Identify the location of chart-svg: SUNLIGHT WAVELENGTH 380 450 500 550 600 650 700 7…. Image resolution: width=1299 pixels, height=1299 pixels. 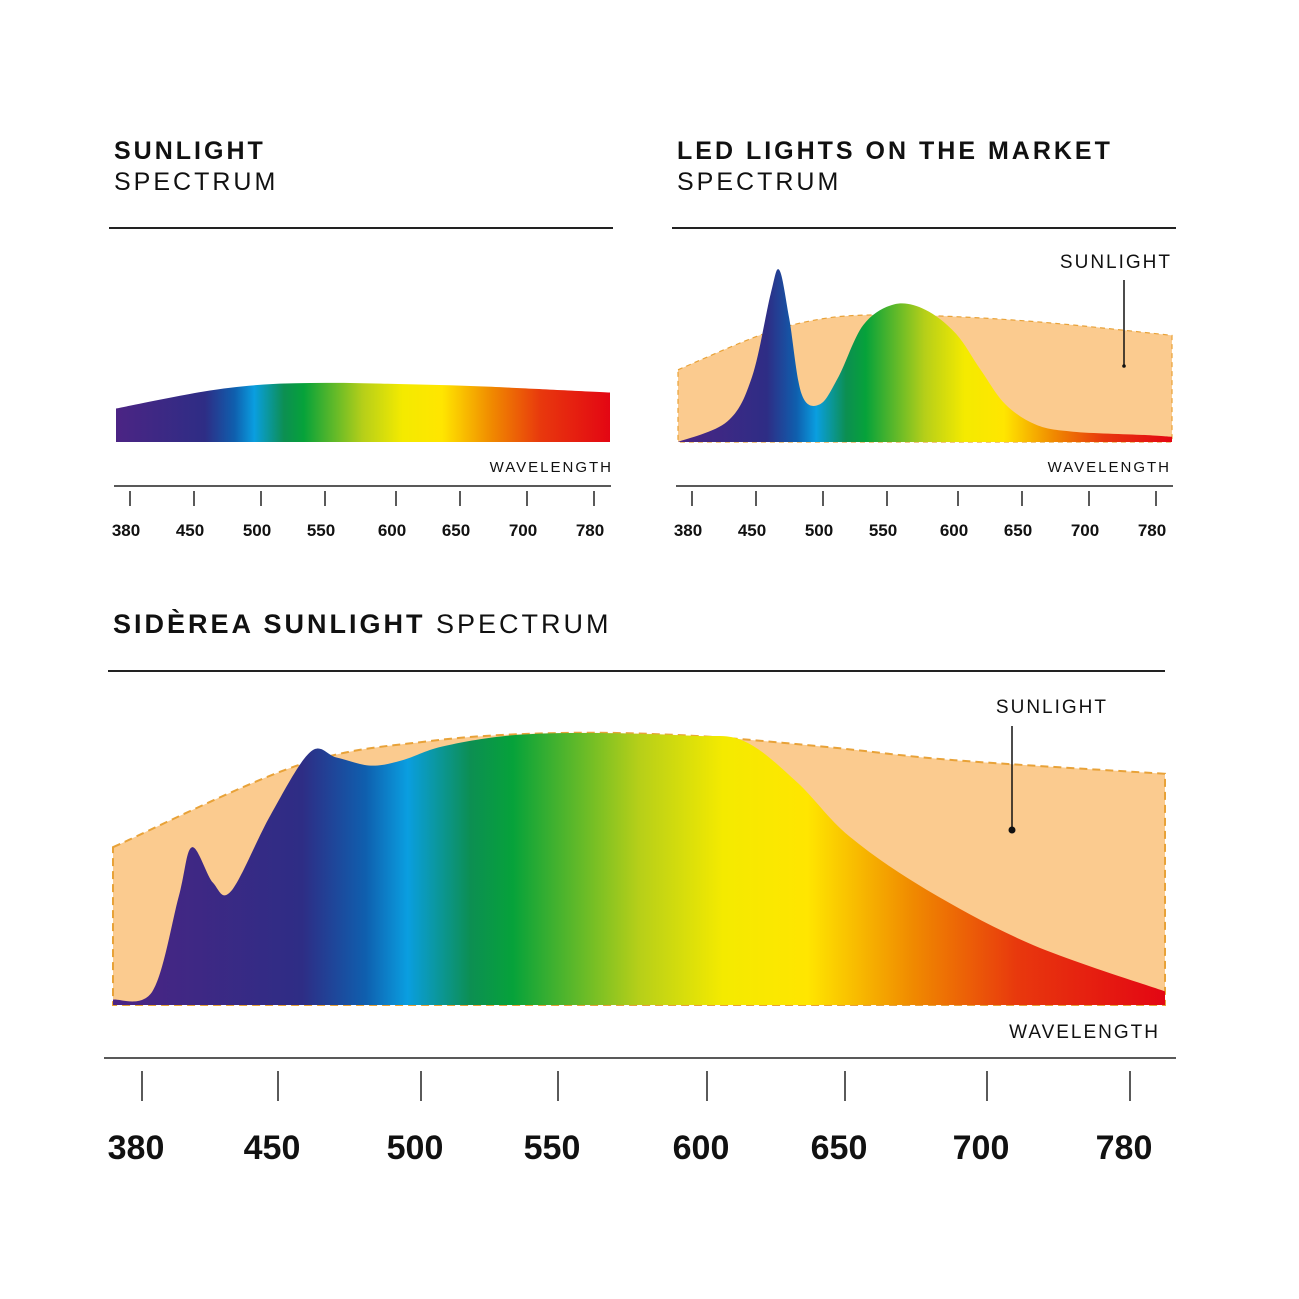
(923, 396).